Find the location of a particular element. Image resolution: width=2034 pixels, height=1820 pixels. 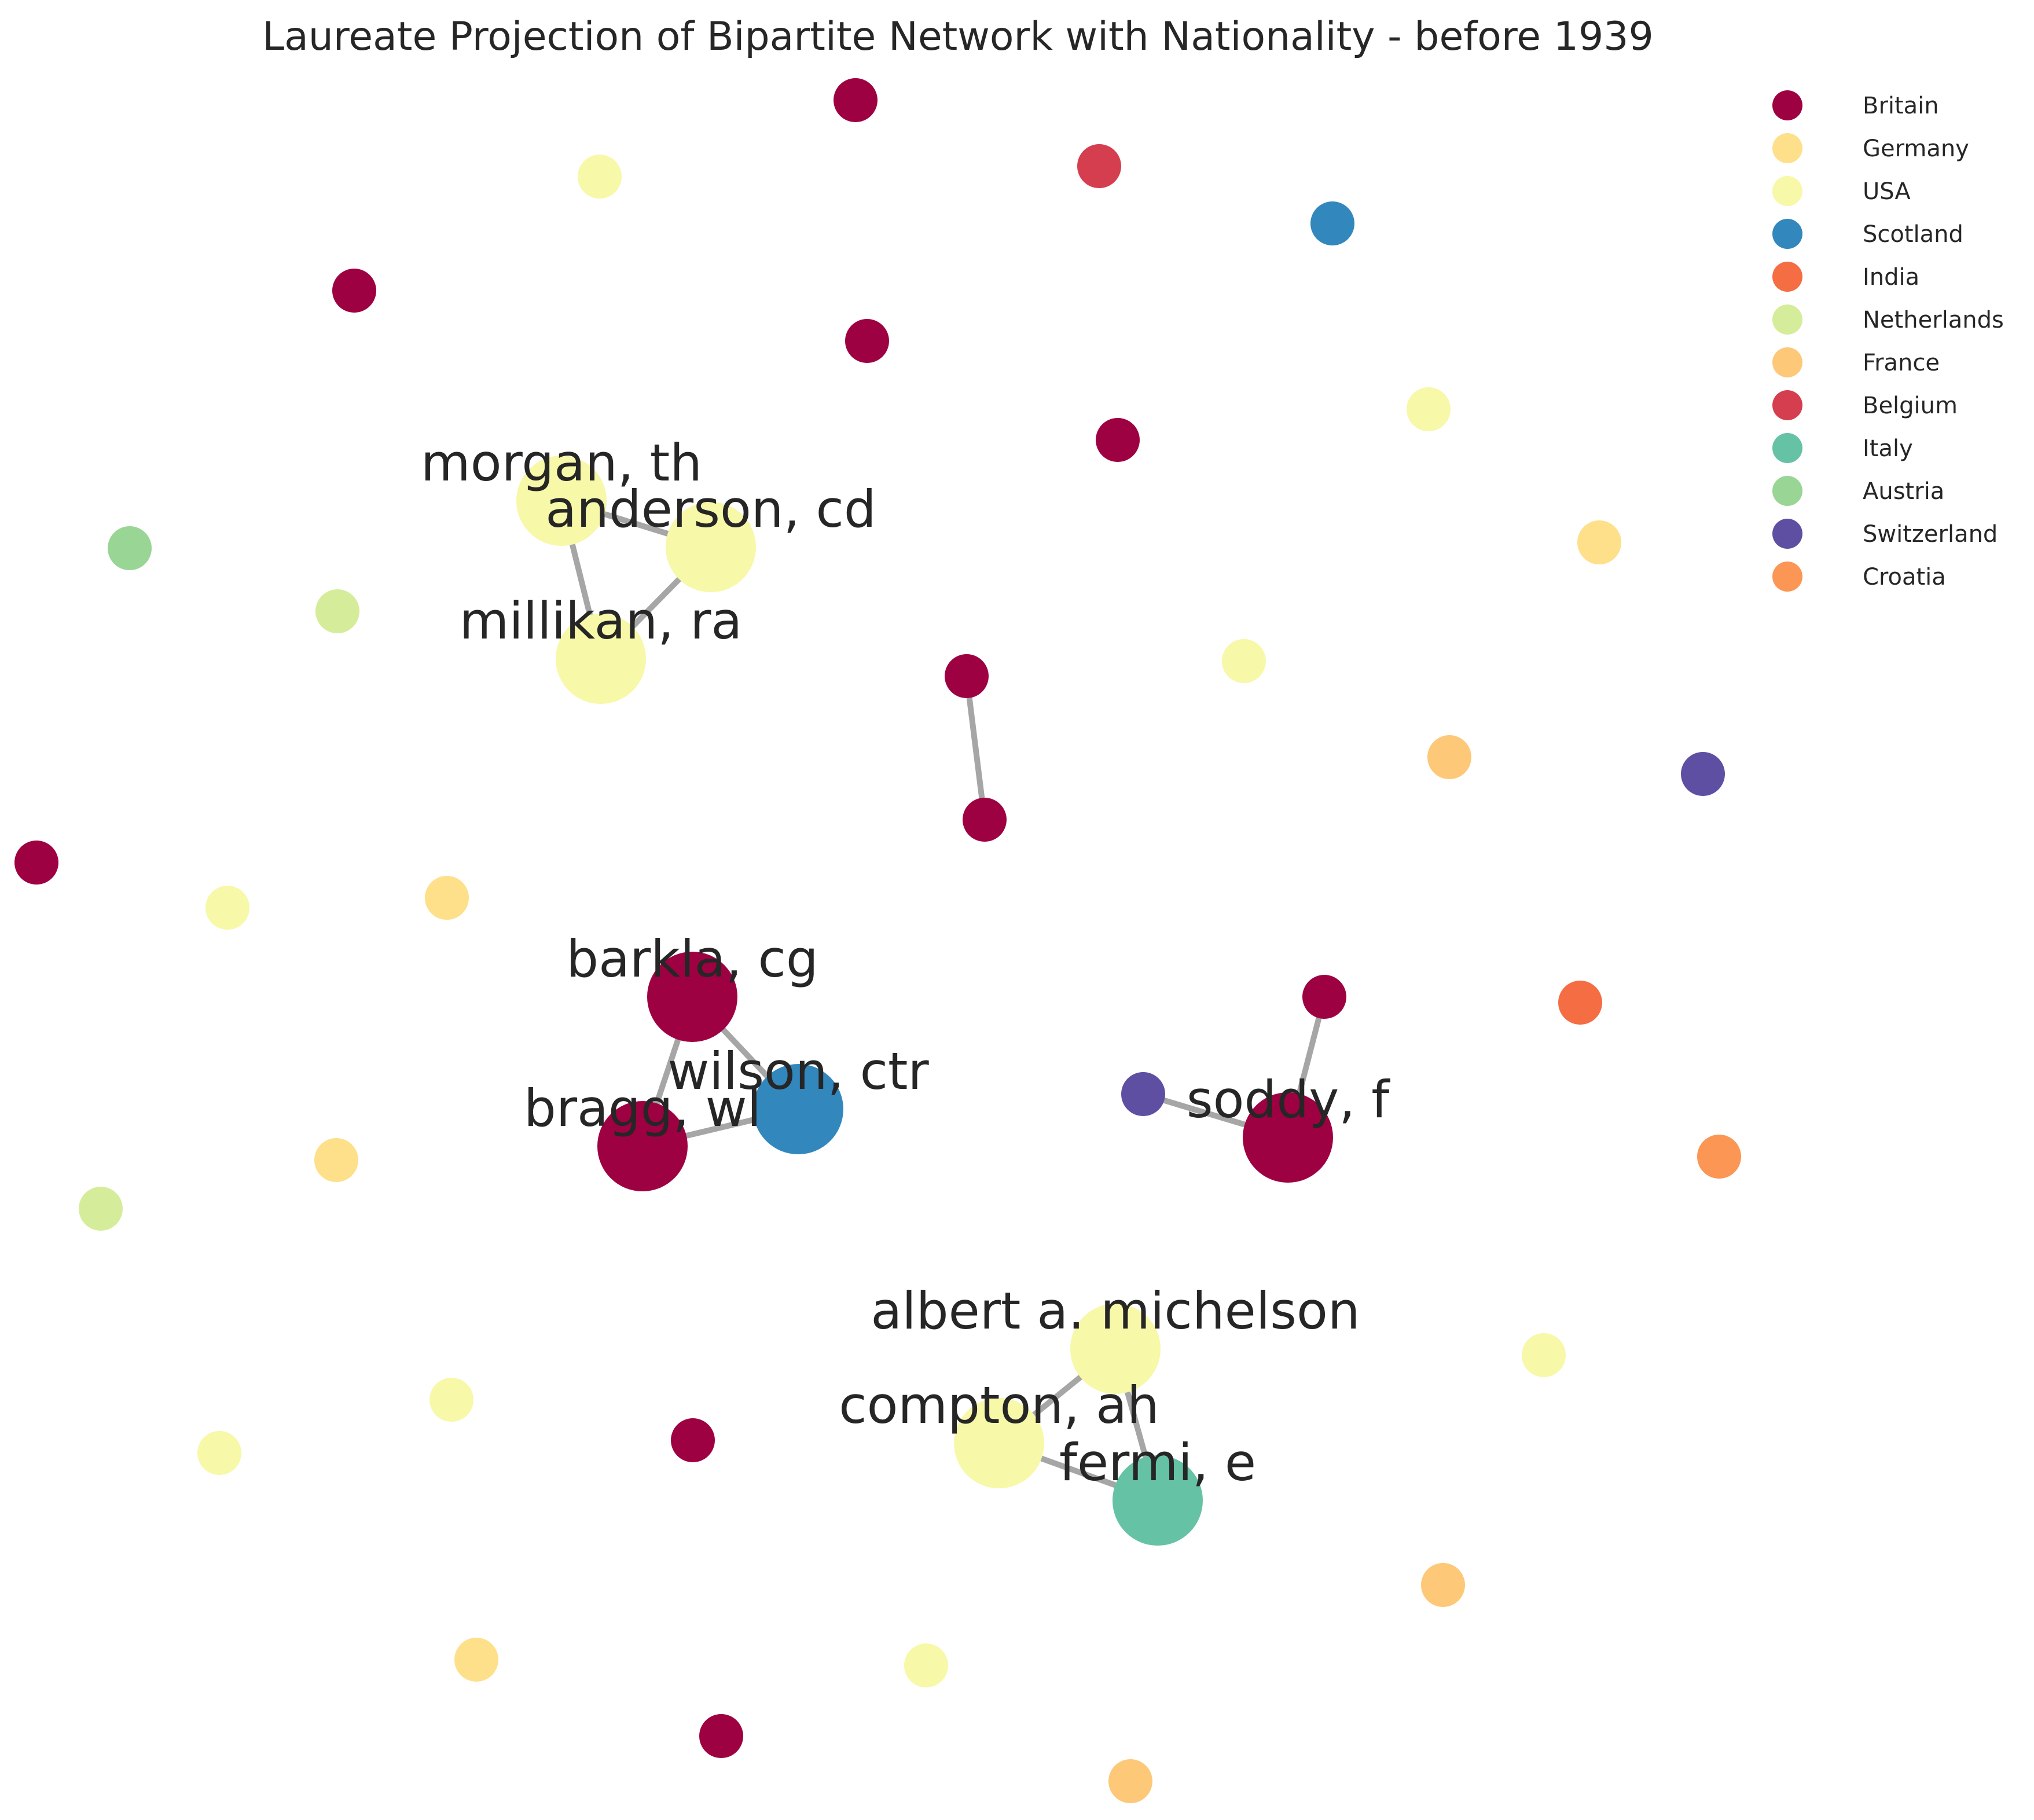

node-nl_l2 is located at coordinates (101, 1209).